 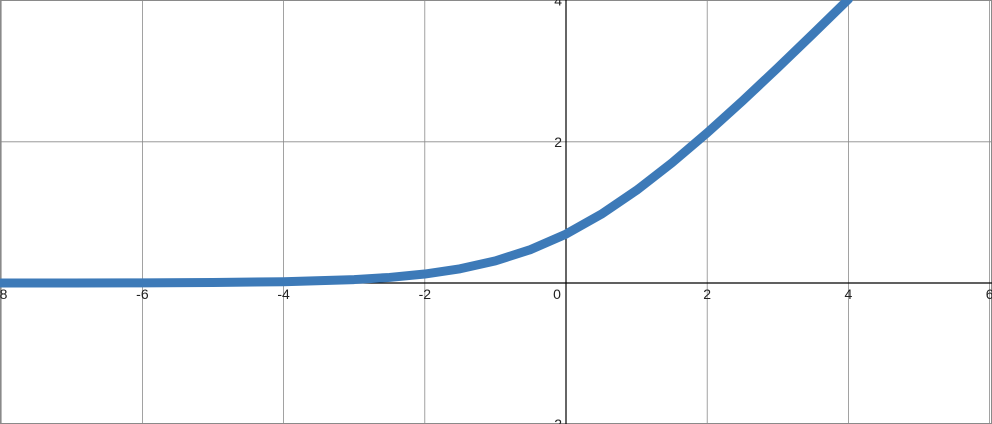 What do you see at coordinates (707, 294) in the screenshot?
I see `x-tick-label: 2` at bounding box center [707, 294].